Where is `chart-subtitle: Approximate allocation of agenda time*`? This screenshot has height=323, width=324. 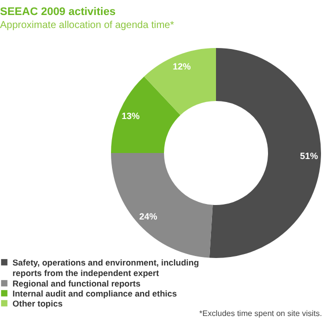
chart-subtitle: Approximate allocation of agenda time* is located at coordinates (87, 25).